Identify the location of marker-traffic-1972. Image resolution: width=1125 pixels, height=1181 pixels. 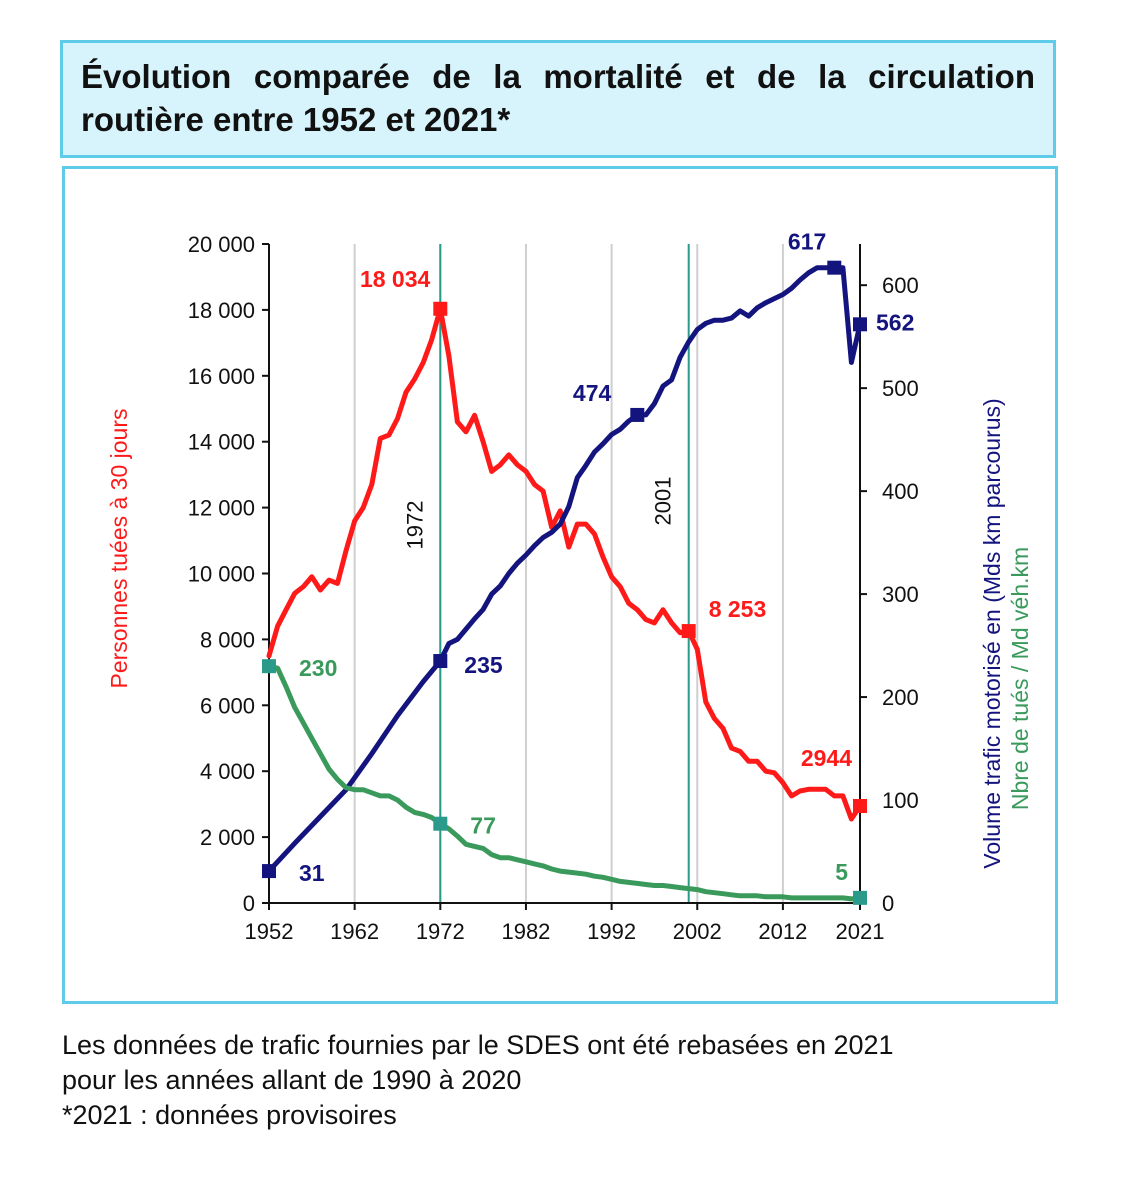
(440, 661).